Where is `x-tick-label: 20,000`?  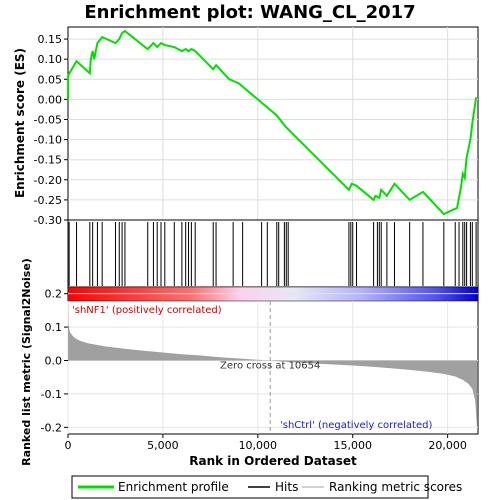 x-tick-label: 20,000 is located at coordinates (447, 445).